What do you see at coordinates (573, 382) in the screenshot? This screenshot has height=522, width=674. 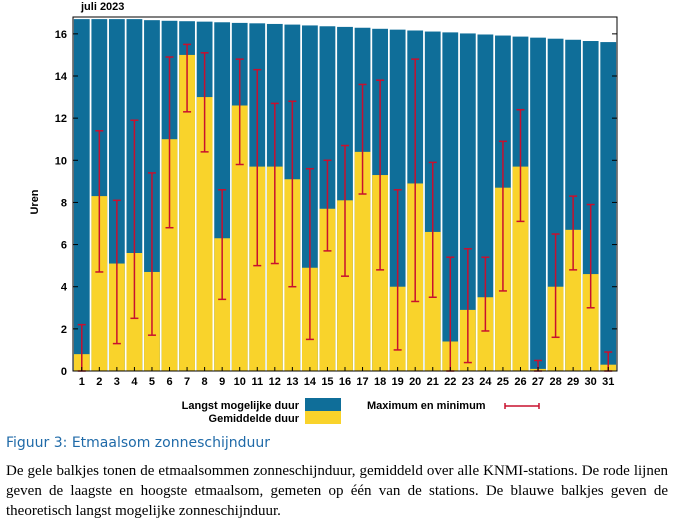 I see `x-tick-29: 29` at bounding box center [573, 382].